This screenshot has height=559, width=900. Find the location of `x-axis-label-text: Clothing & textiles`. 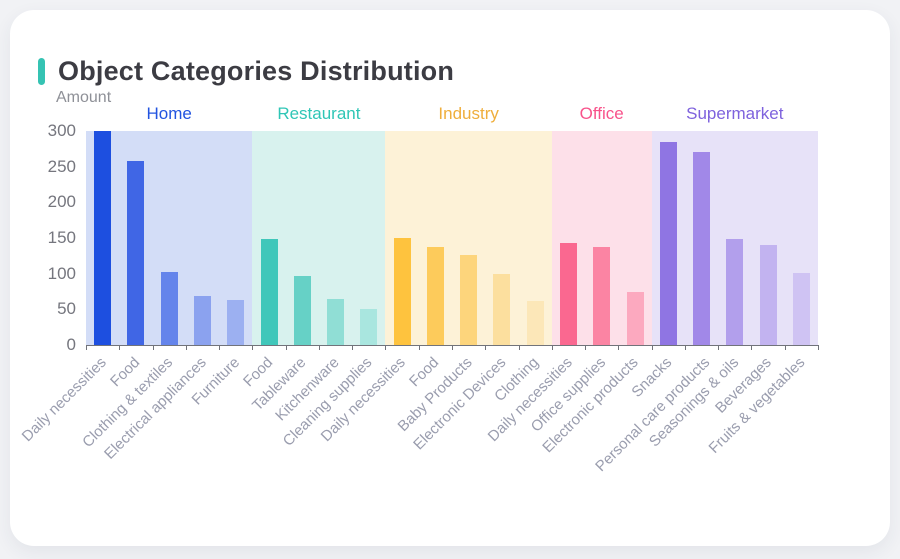

x-axis-label-text: Clothing & textiles is located at coordinates (128, 402).